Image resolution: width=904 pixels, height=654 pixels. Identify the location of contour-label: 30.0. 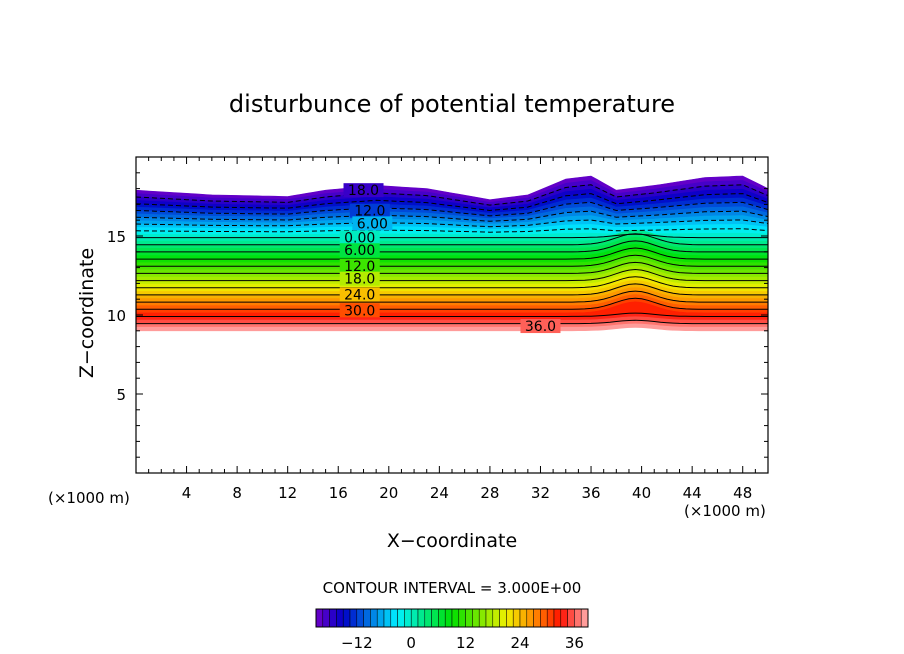
(359, 311).